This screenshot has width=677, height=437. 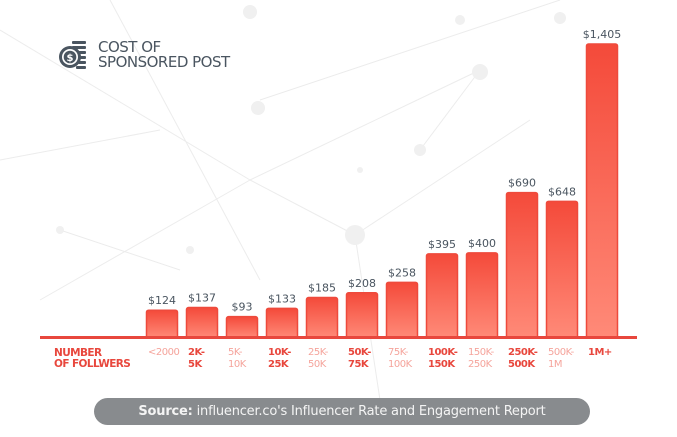 What do you see at coordinates (322, 288) in the screenshot?
I see `value-label: $185` at bounding box center [322, 288].